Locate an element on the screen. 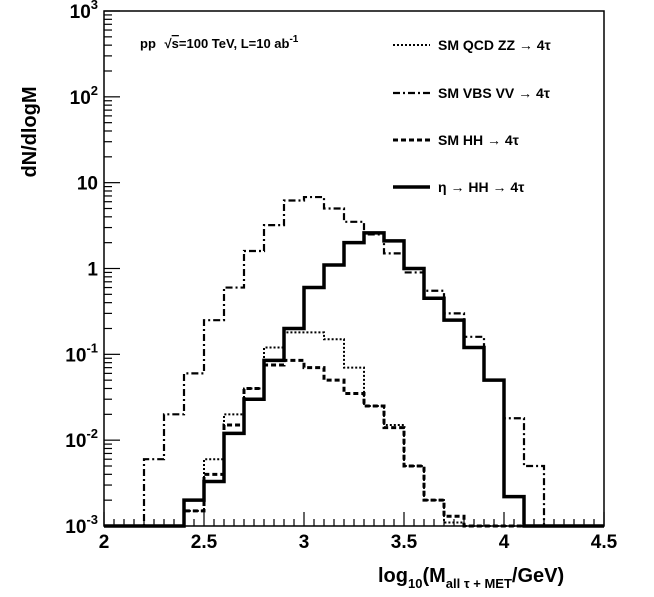  x-tick-label: 3.5 is located at coordinates (404, 542).